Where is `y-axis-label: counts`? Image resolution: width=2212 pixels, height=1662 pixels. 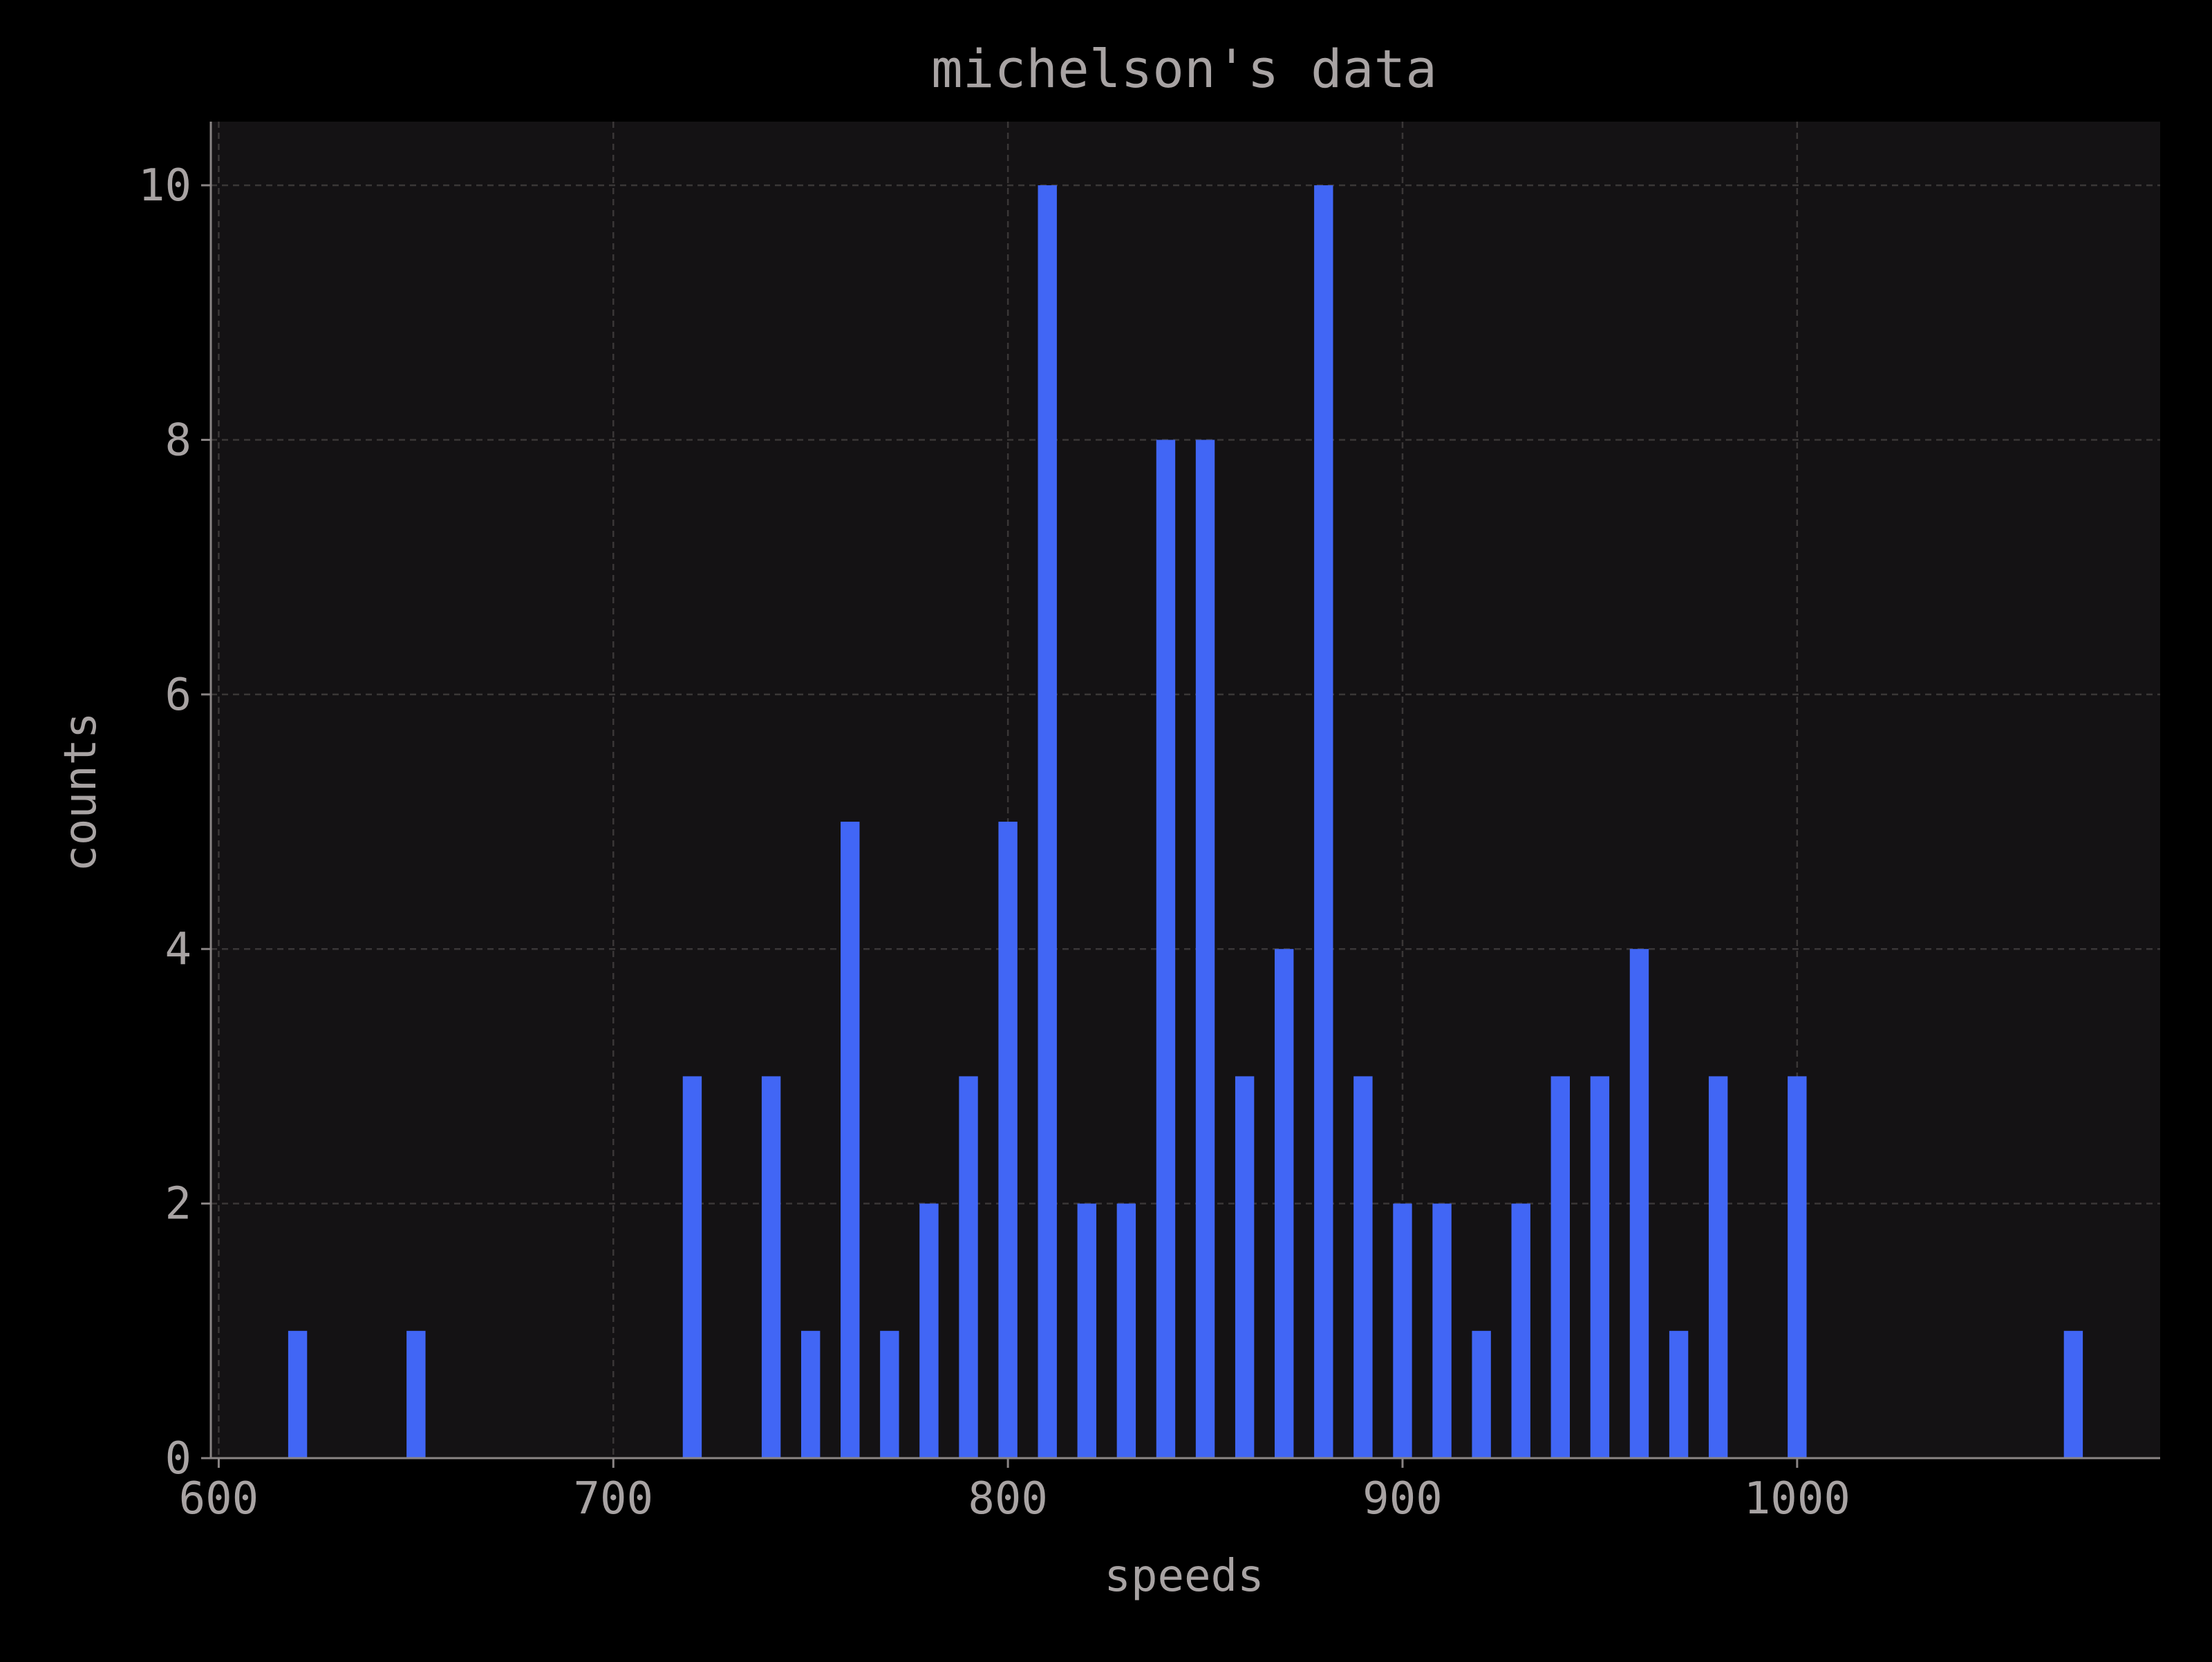
y-axis-label: counts is located at coordinates (80, 792).